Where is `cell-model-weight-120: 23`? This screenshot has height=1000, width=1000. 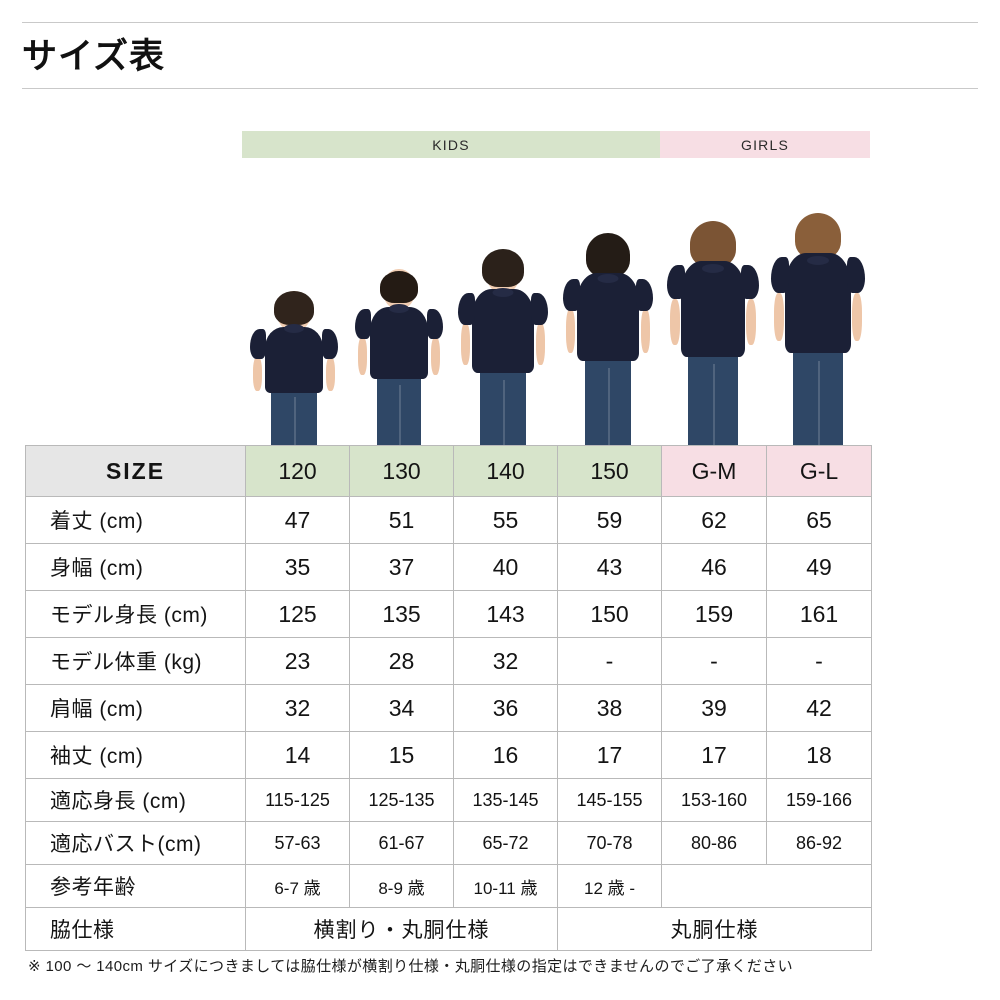
cell-model-weight-120: 23 is located at coordinates (297, 661).